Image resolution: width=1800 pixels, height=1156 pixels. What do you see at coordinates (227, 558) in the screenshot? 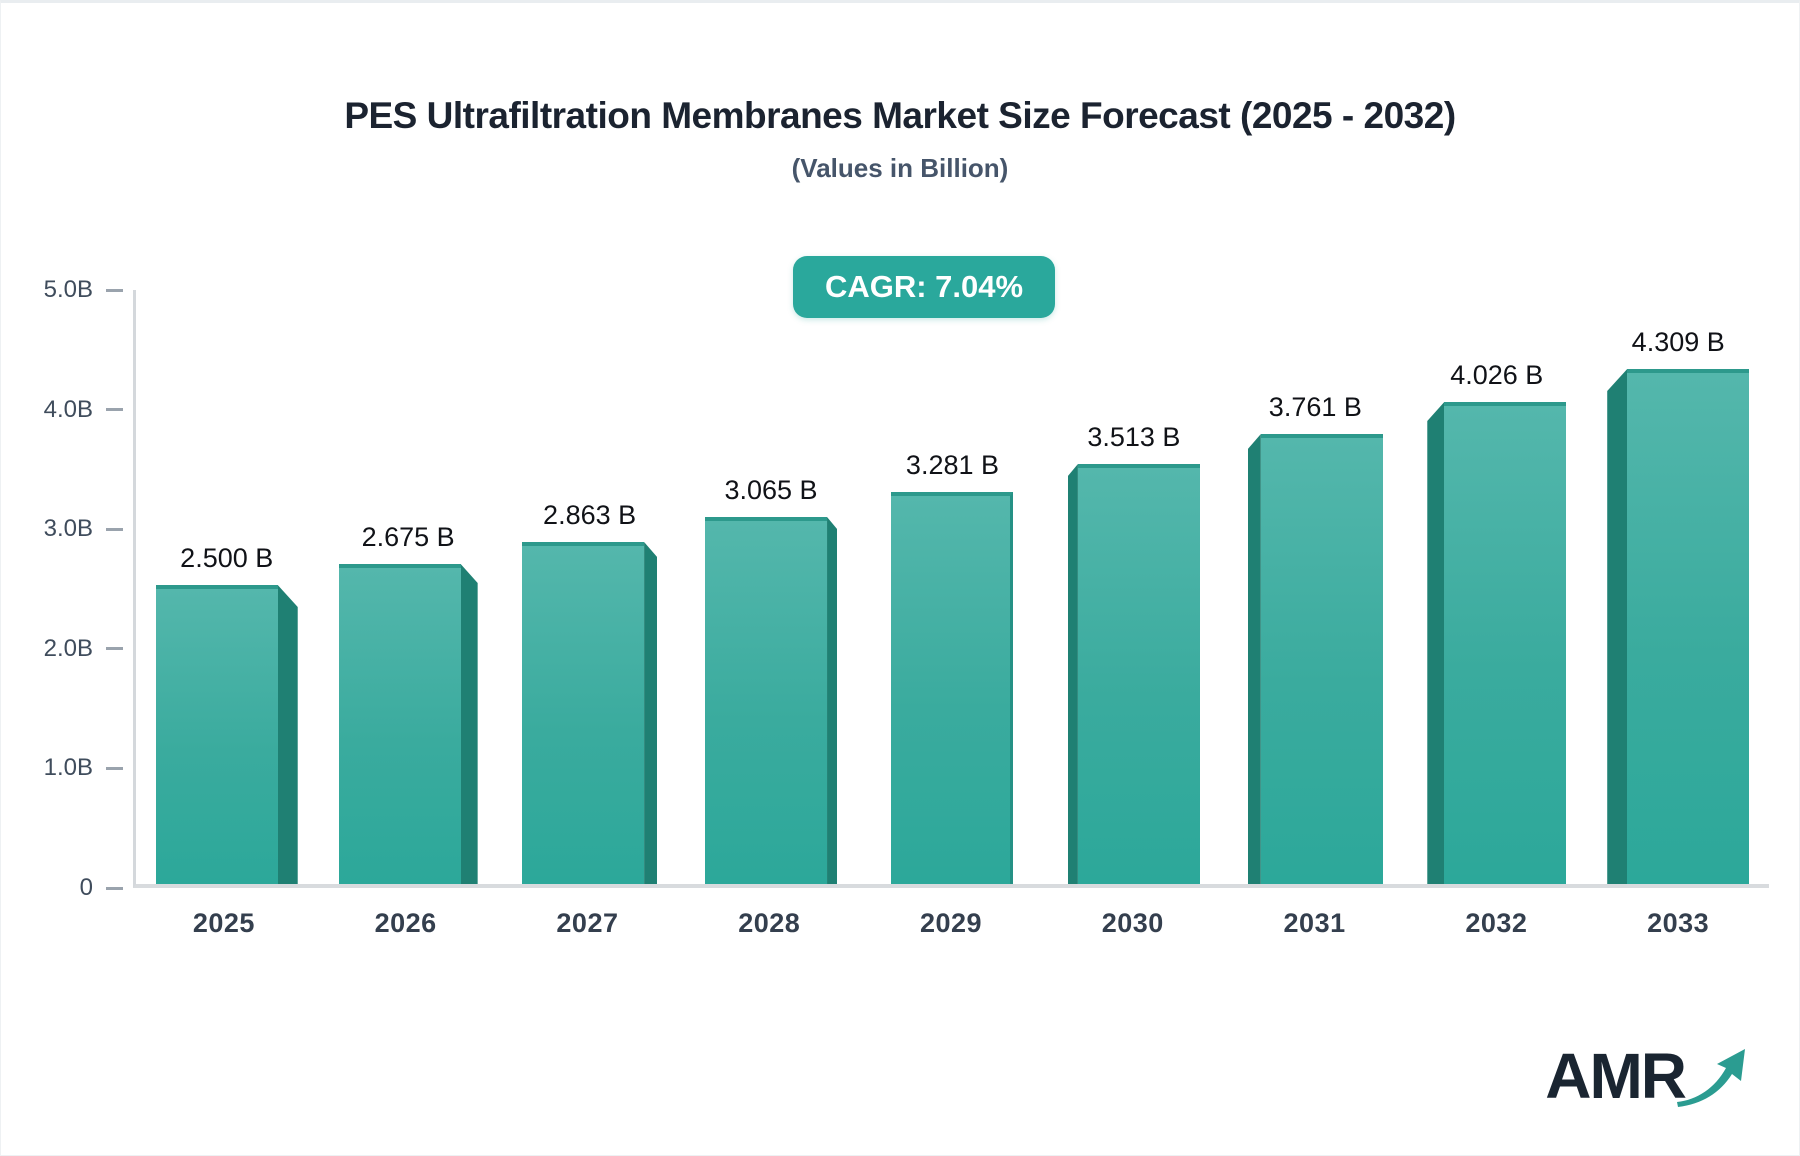
I see `bar-value-label: 2.500 B` at bounding box center [227, 558].